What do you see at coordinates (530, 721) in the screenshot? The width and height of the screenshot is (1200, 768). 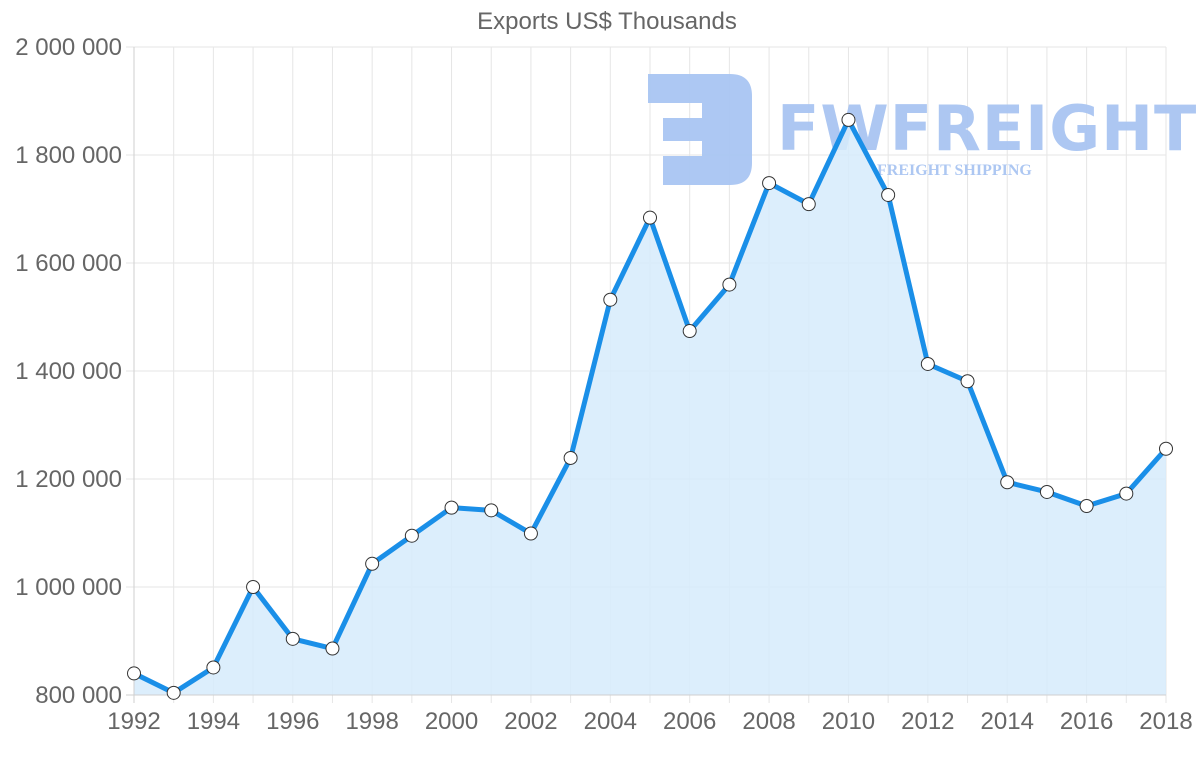 I see `x-tick-label: 2002` at bounding box center [530, 721].